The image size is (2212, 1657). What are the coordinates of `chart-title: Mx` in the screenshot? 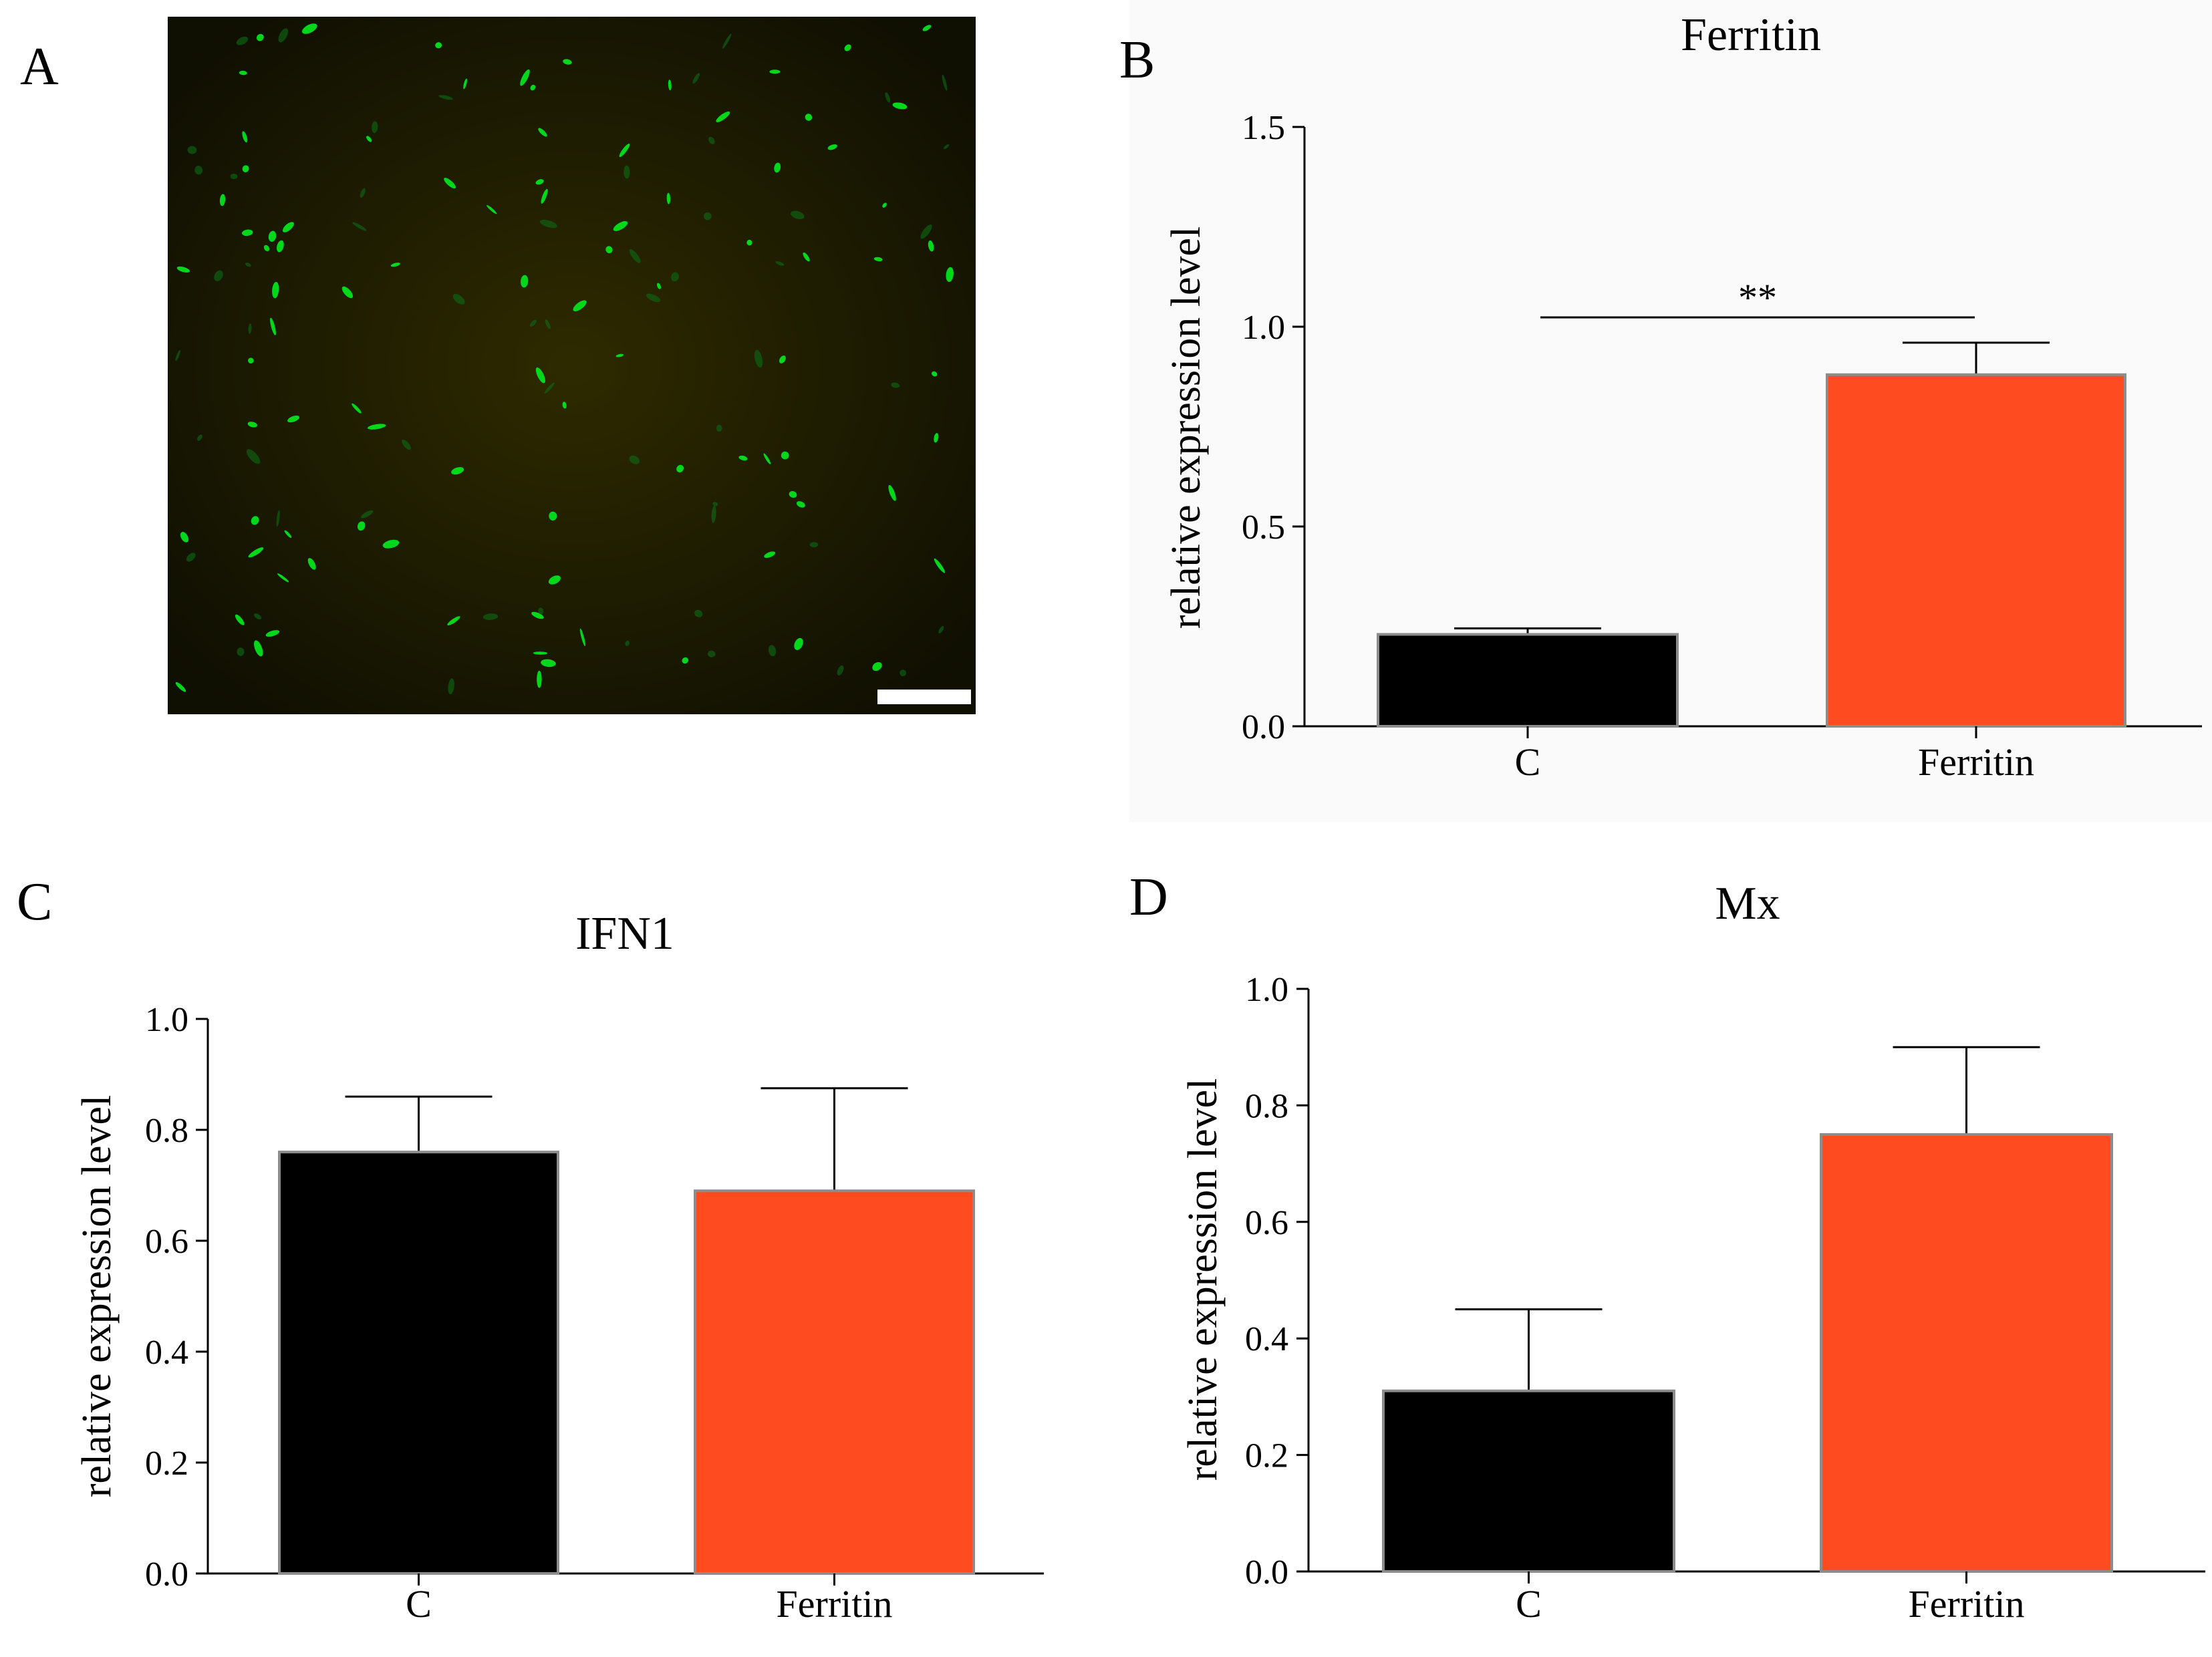 It's located at (1747, 903).